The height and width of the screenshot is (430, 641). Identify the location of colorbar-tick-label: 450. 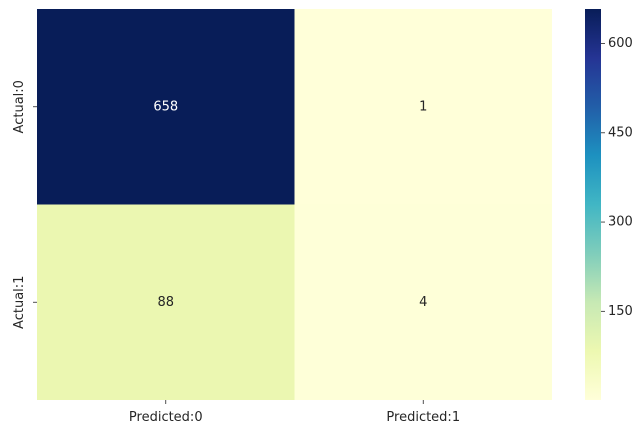
(620, 132).